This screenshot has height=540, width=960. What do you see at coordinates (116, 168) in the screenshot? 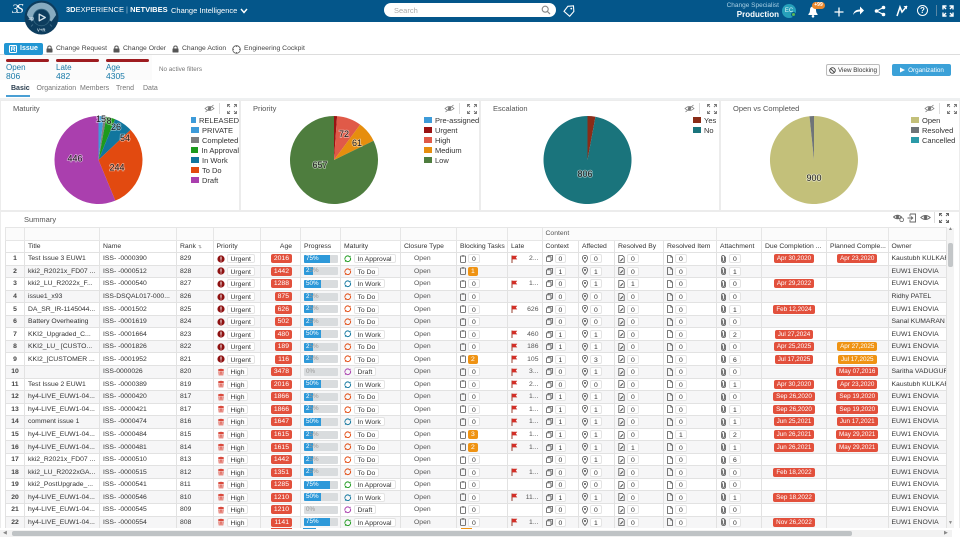
I see `svg-text: 244` at bounding box center [116, 168].